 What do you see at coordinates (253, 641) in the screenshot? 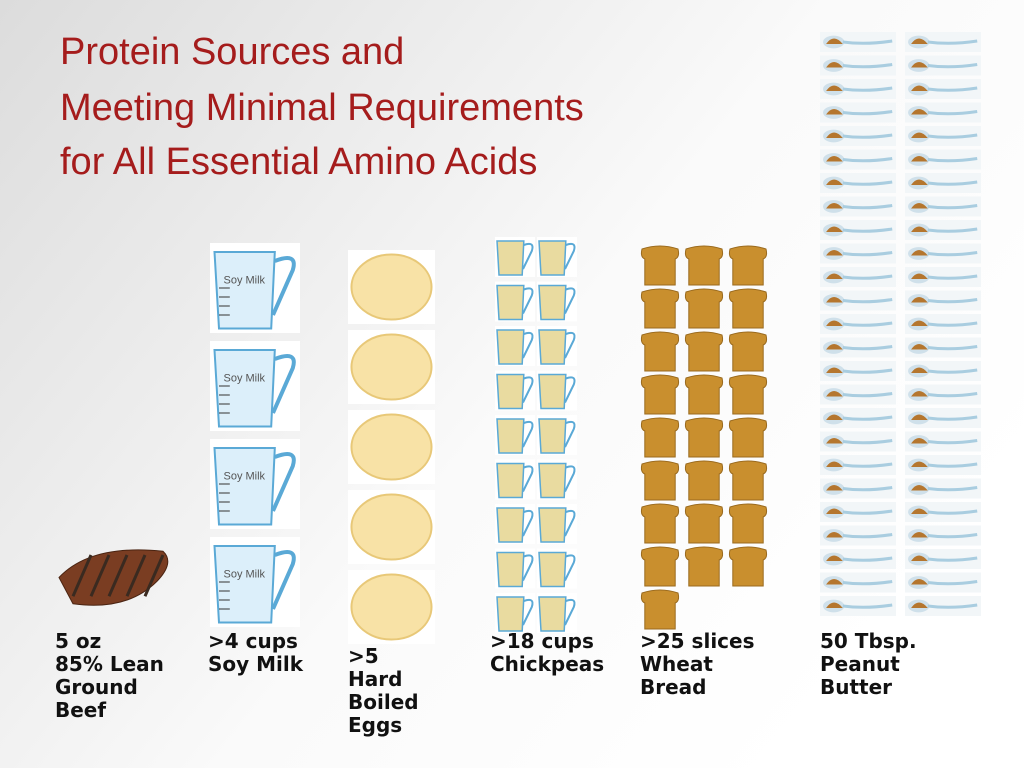
I see `item-label: >4 cups` at bounding box center [253, 641].